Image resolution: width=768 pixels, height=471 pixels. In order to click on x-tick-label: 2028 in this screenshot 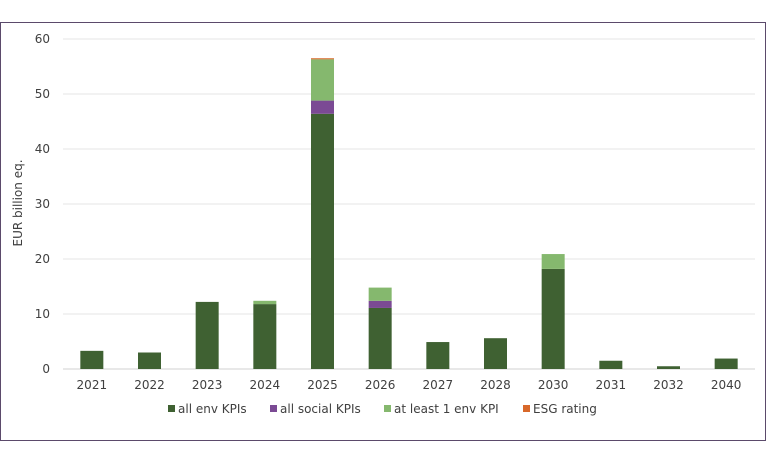, I will do `click(495, 385)`.